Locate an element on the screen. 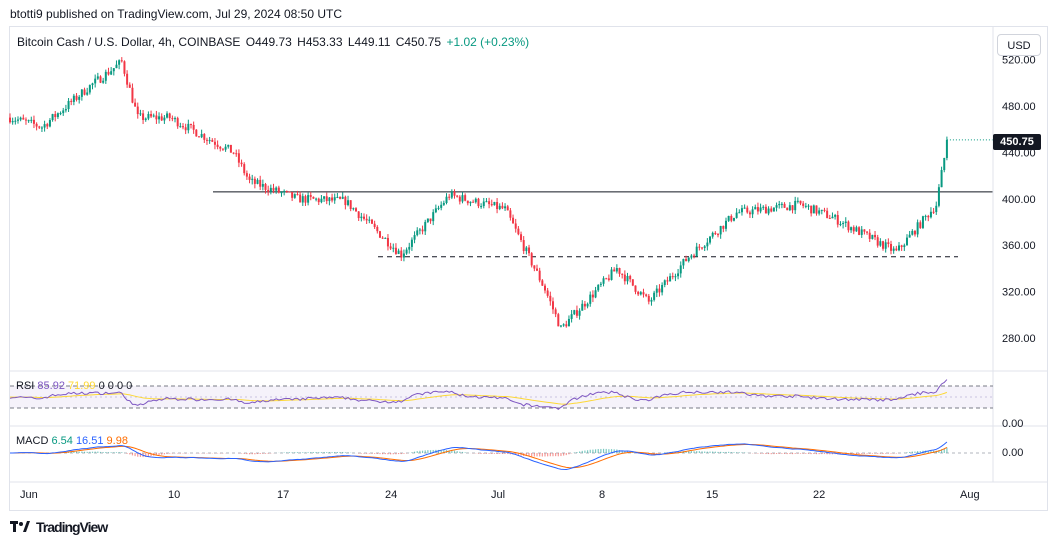  time-tick-label: 15 is located at coordinates (712, 495).